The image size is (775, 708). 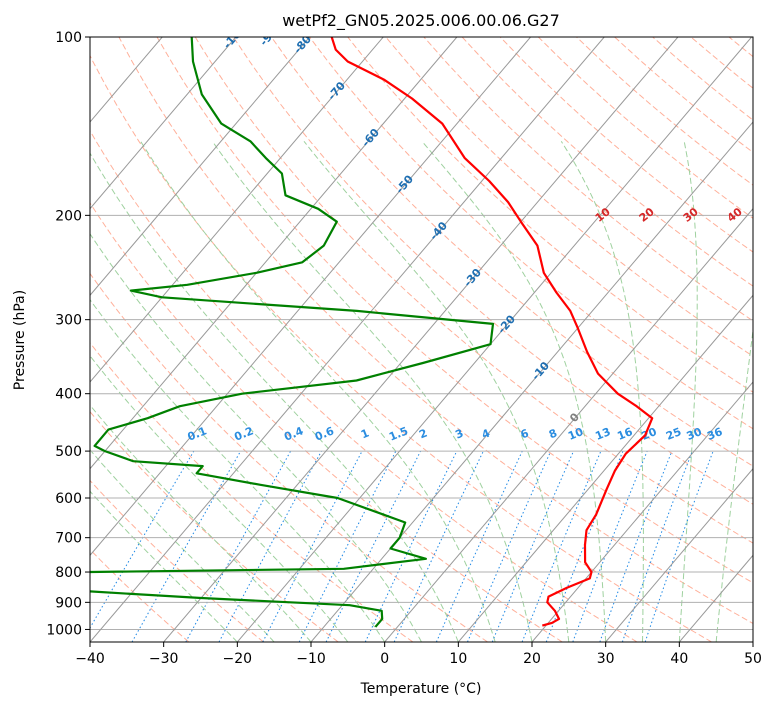 What do you see at coordinates (197, 433) in the screenshot?
I see `mixing-ratio-label: 0.1` at bounding box center [197, 433].